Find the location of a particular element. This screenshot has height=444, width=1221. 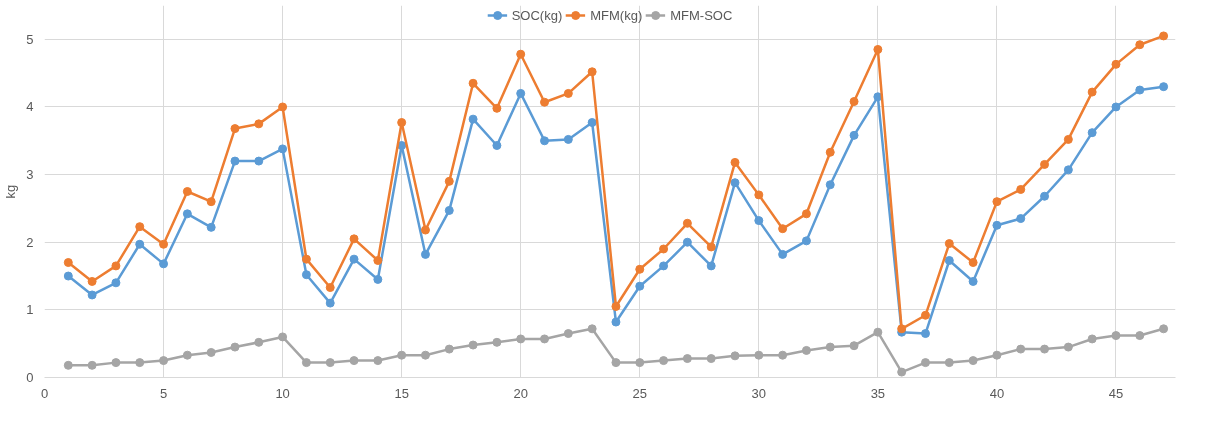

y-tick-label: 5 is located at coordinates (30, 39).